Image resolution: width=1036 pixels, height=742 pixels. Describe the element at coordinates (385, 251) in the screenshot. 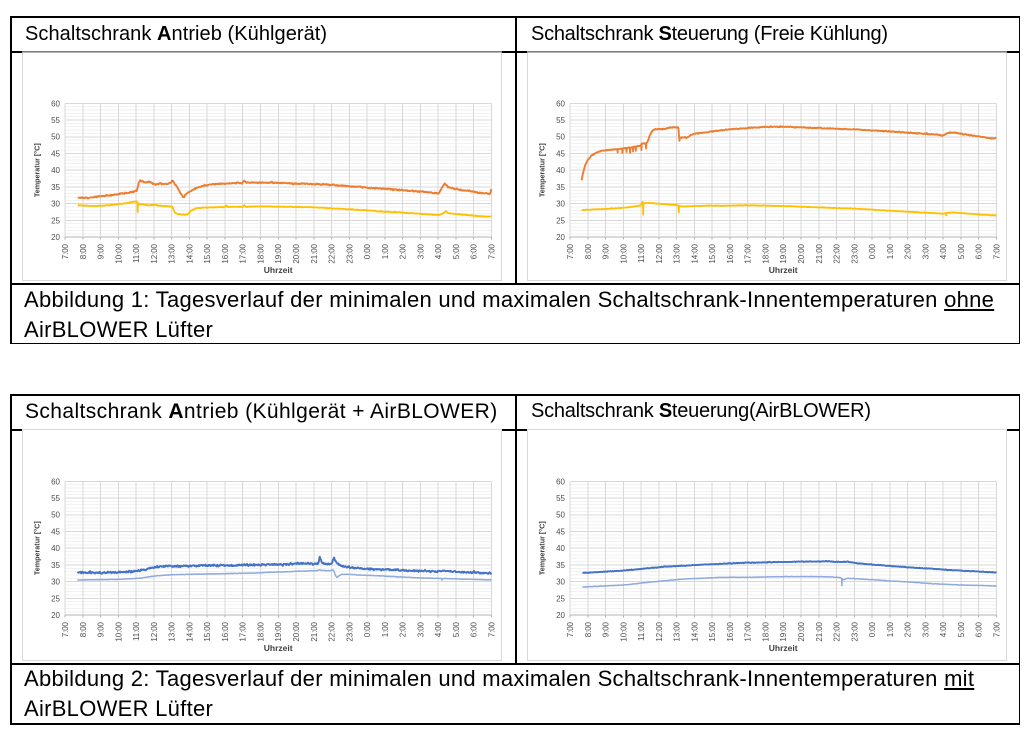

I see `svg-text: 1:00` at that location.